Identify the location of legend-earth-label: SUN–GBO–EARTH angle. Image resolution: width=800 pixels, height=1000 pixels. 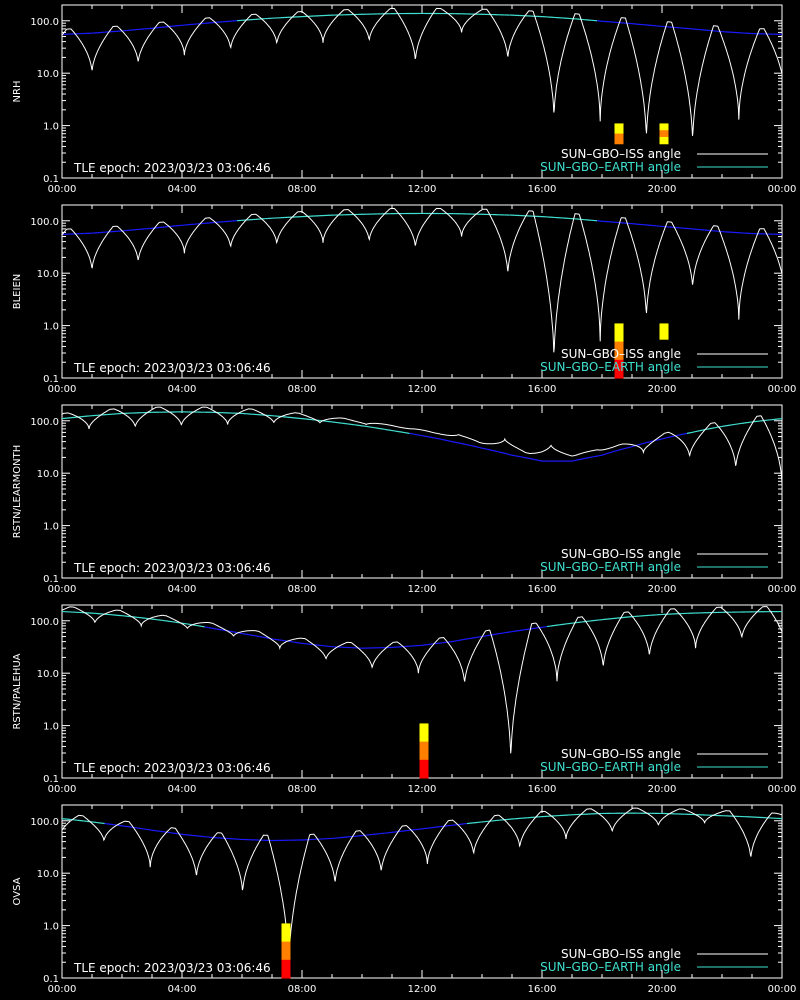
(610, 967).